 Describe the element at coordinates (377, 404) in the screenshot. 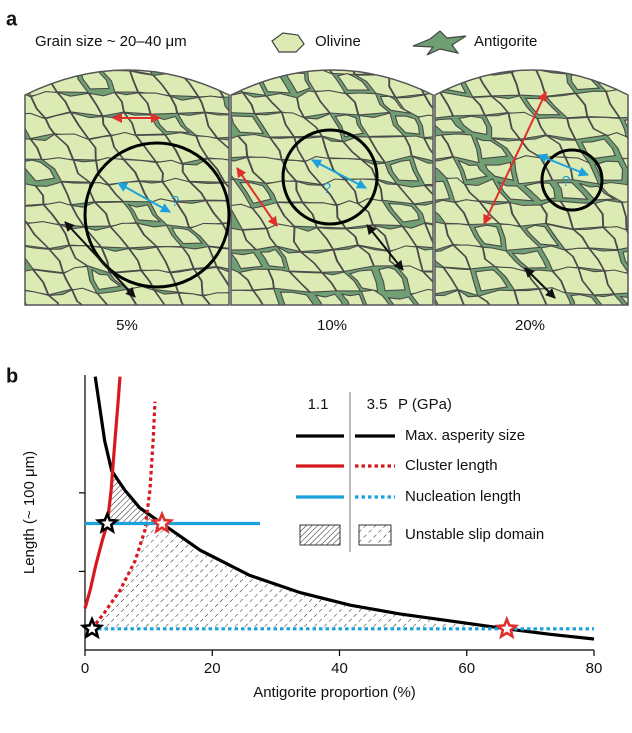

I see `pressure-label: 3.5` at that location.